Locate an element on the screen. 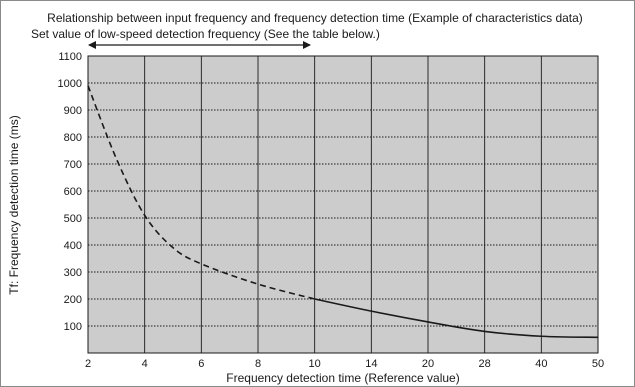 The image size is (635, 387). x-tick-label: 50 is located at coordinates (598, 364).